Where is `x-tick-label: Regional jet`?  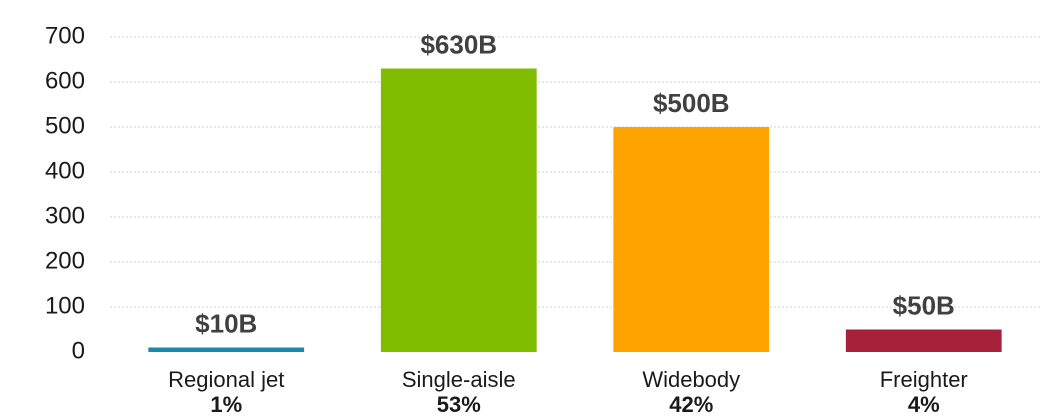
x-tick-label: Regional jet is located at coordinates (226, 379).